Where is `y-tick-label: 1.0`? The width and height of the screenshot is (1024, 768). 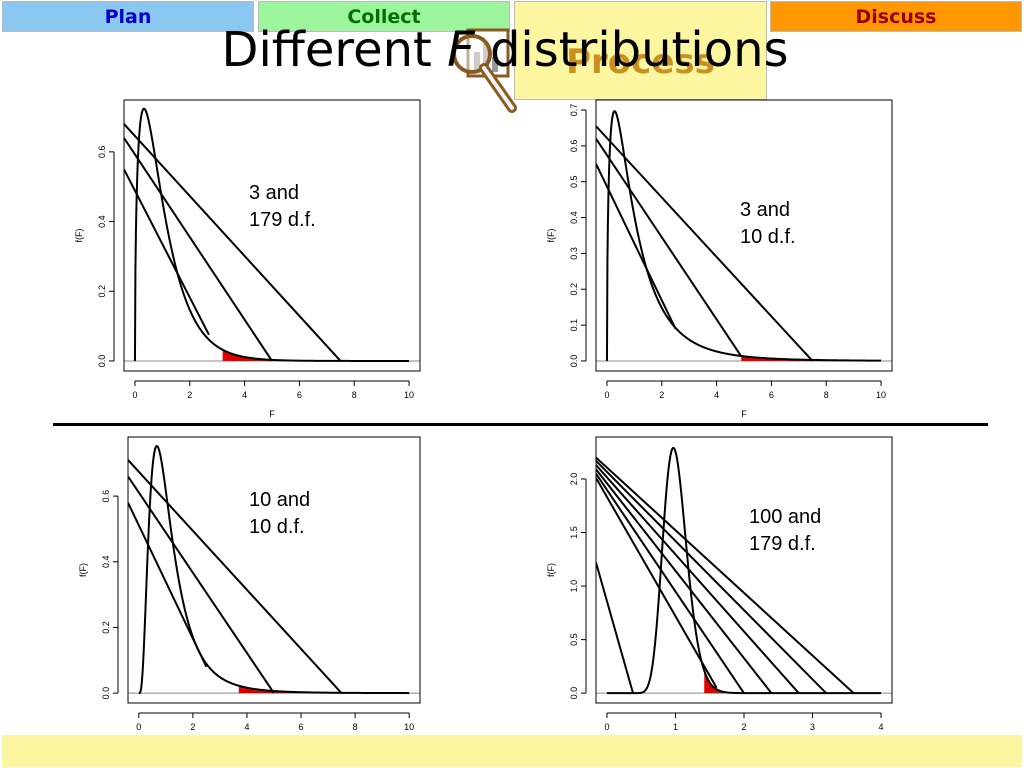 y-tick-label: 1.0 is located at coordinates (574, 586).